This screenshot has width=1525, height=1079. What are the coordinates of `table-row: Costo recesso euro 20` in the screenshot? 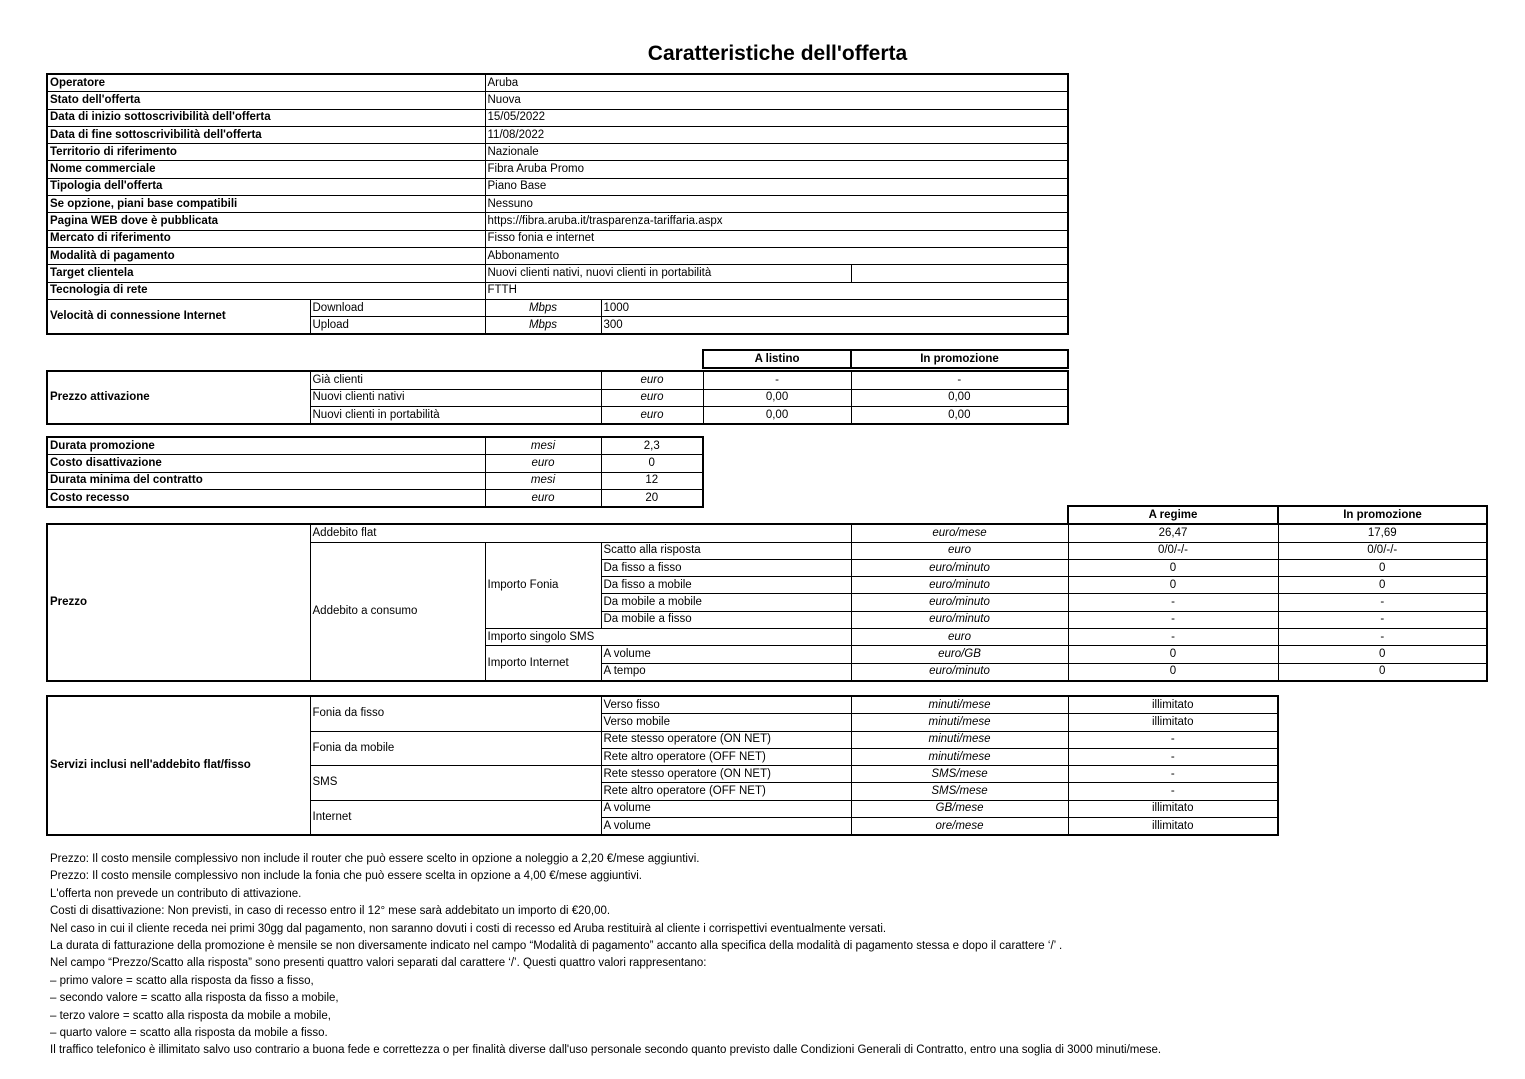 It's located at (375, 498).